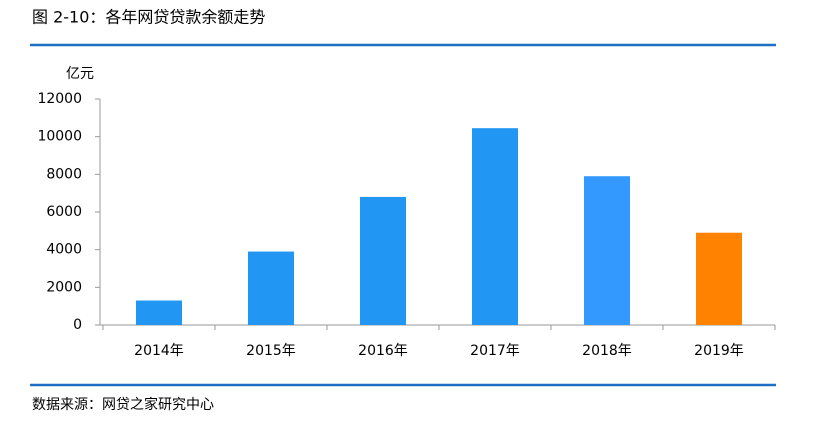 This screenshot has width=840, height=426. What do you see at coordinates (59, 137) in the screenshot?
I see `y-tick-label: 10000` at bounding box center [59, 137].